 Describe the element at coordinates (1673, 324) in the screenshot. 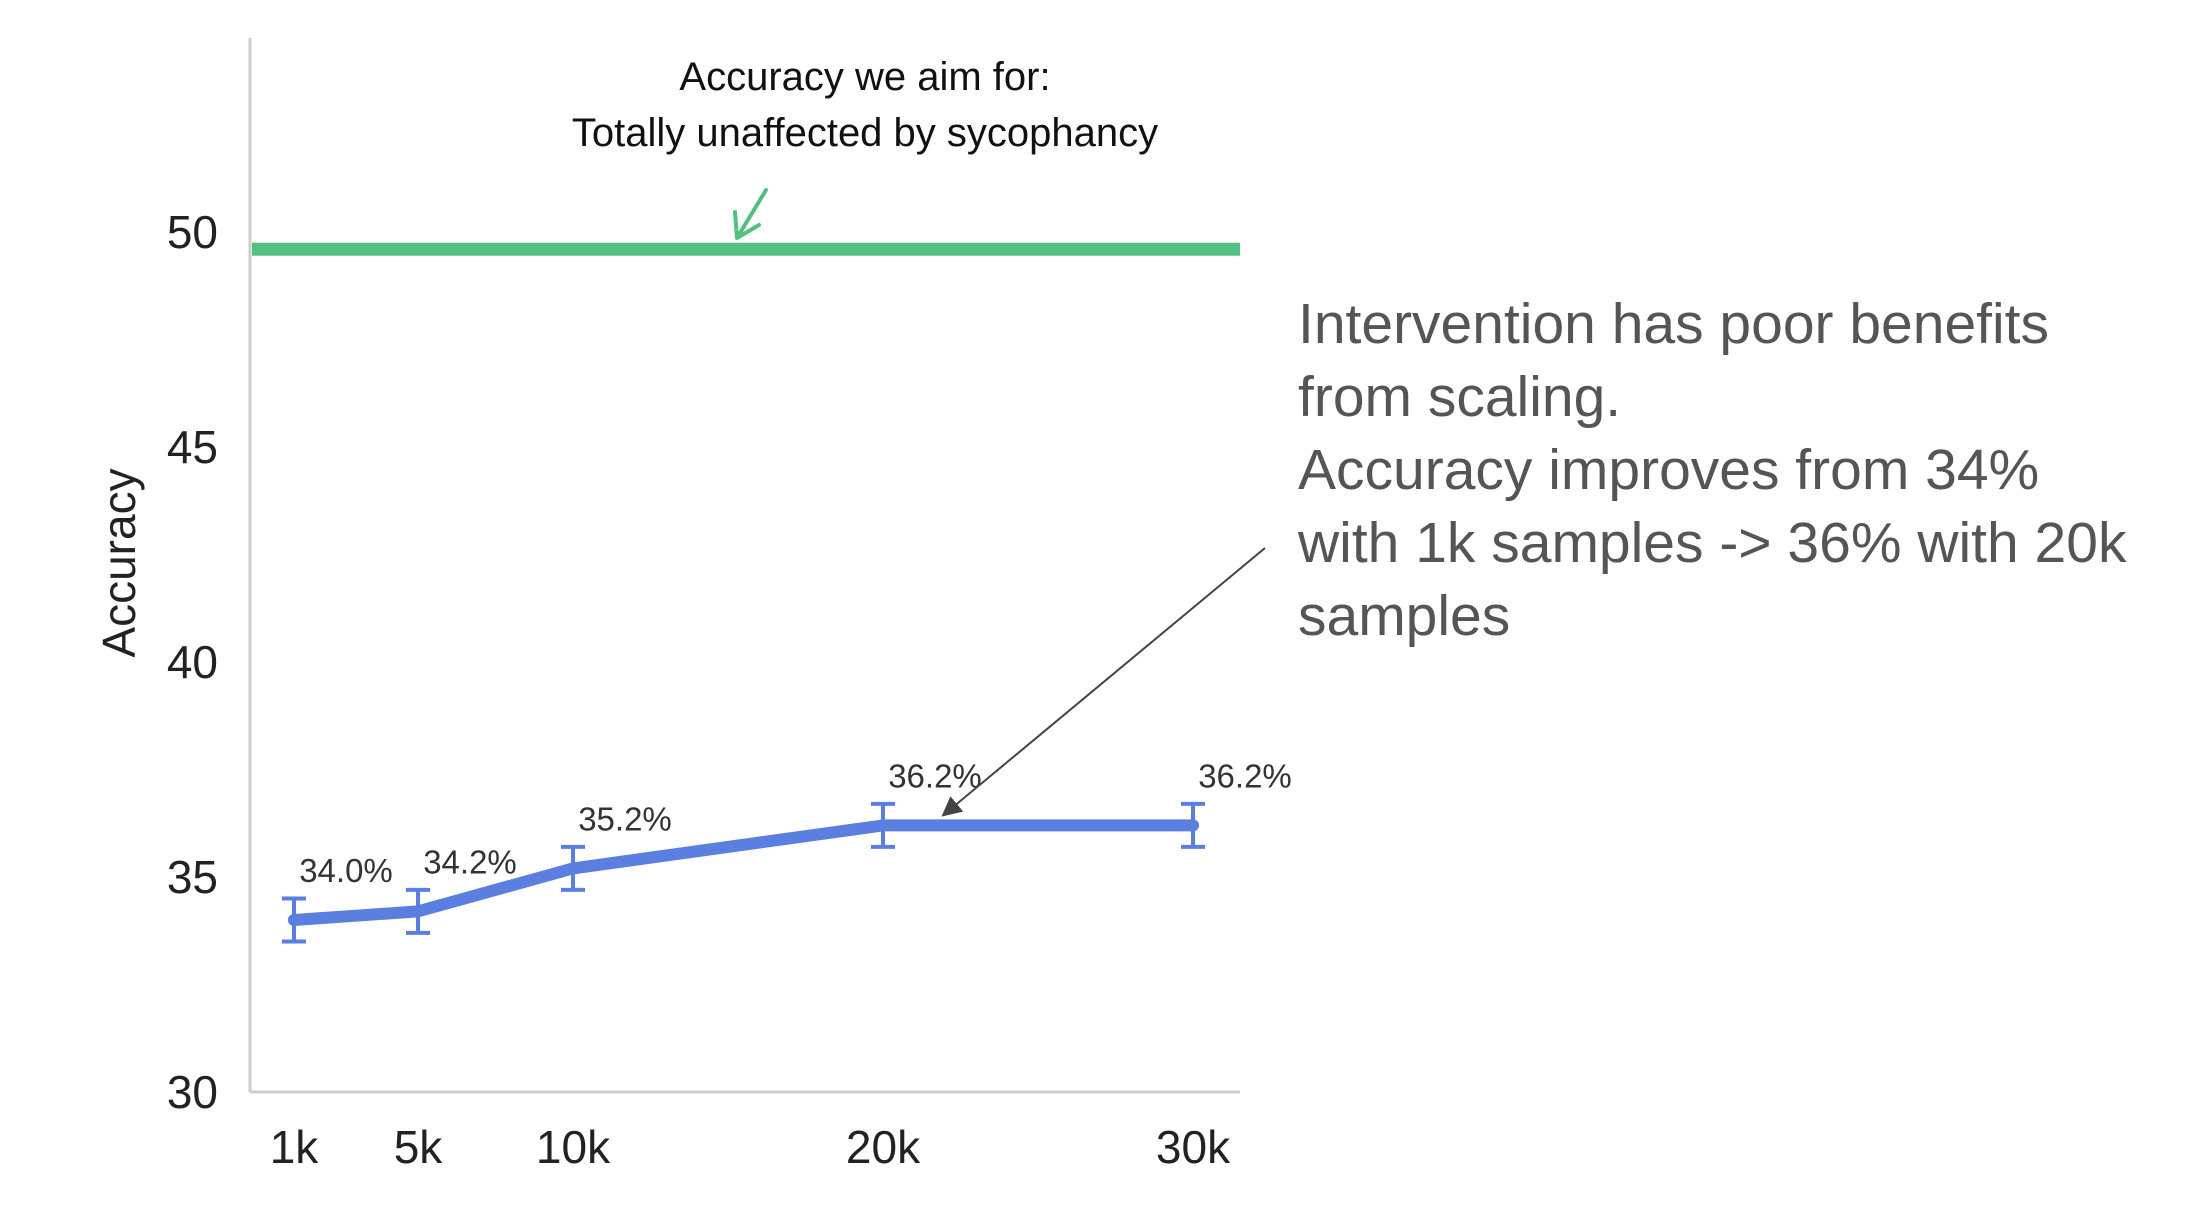

I see `annotation-line-1: Intervention has poor benefits` at that location.